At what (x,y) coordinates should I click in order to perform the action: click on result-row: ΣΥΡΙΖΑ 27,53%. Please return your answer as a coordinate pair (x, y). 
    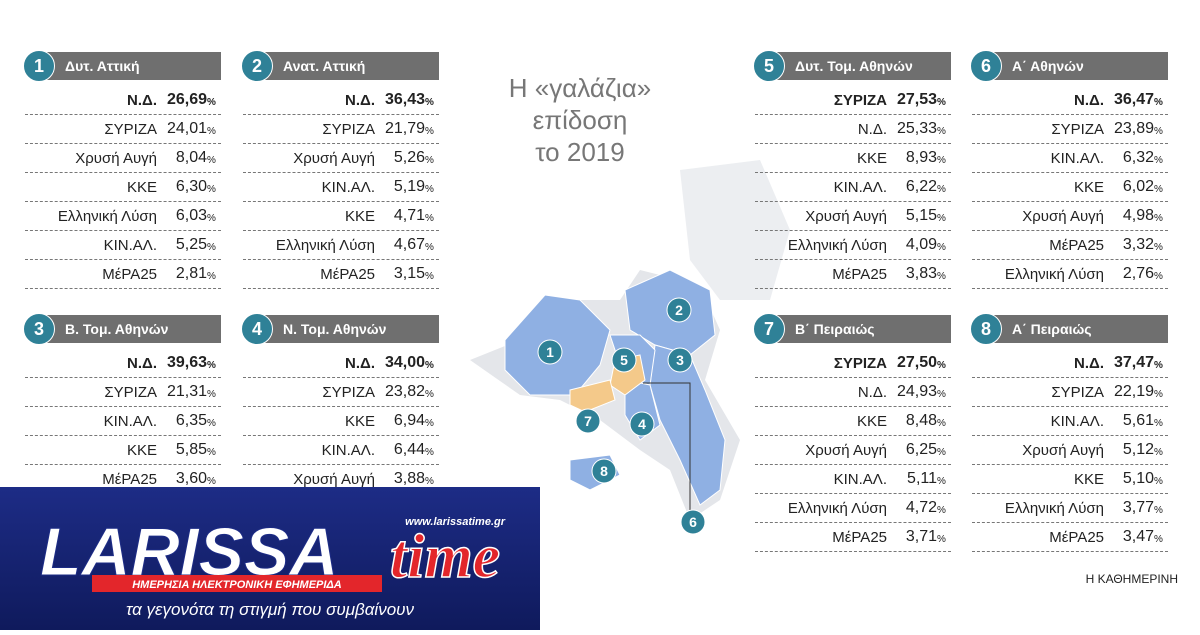
    Looking at the image, I should click on (853, 100).